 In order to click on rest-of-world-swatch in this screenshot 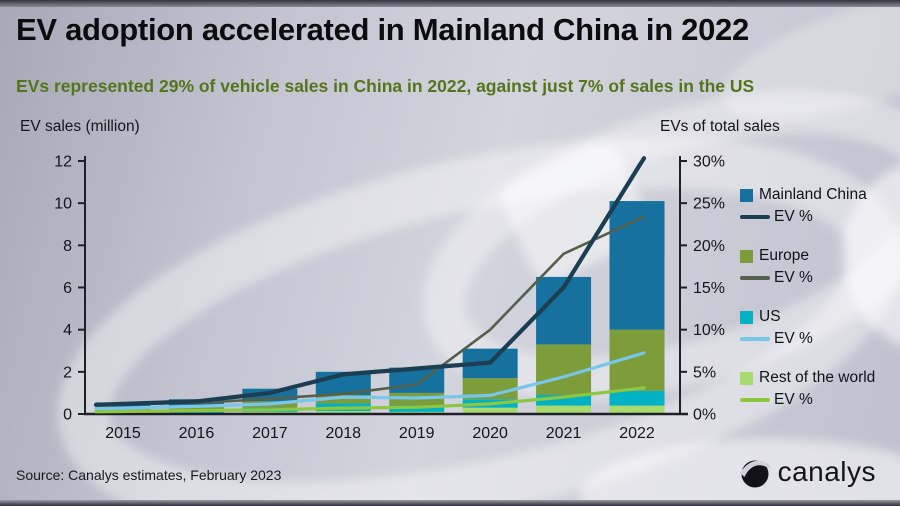, I will do `click(746, 378)`.